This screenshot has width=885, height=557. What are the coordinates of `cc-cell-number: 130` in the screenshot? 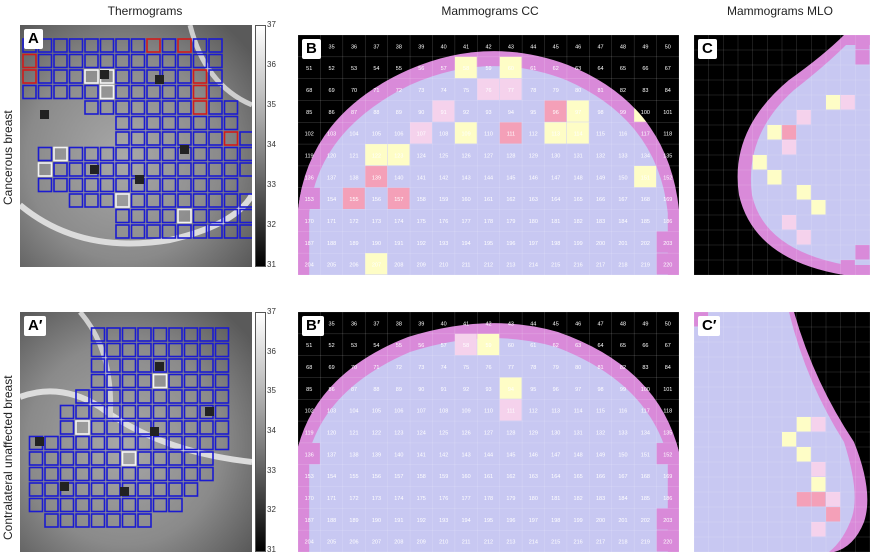 It's located at (555, 434).